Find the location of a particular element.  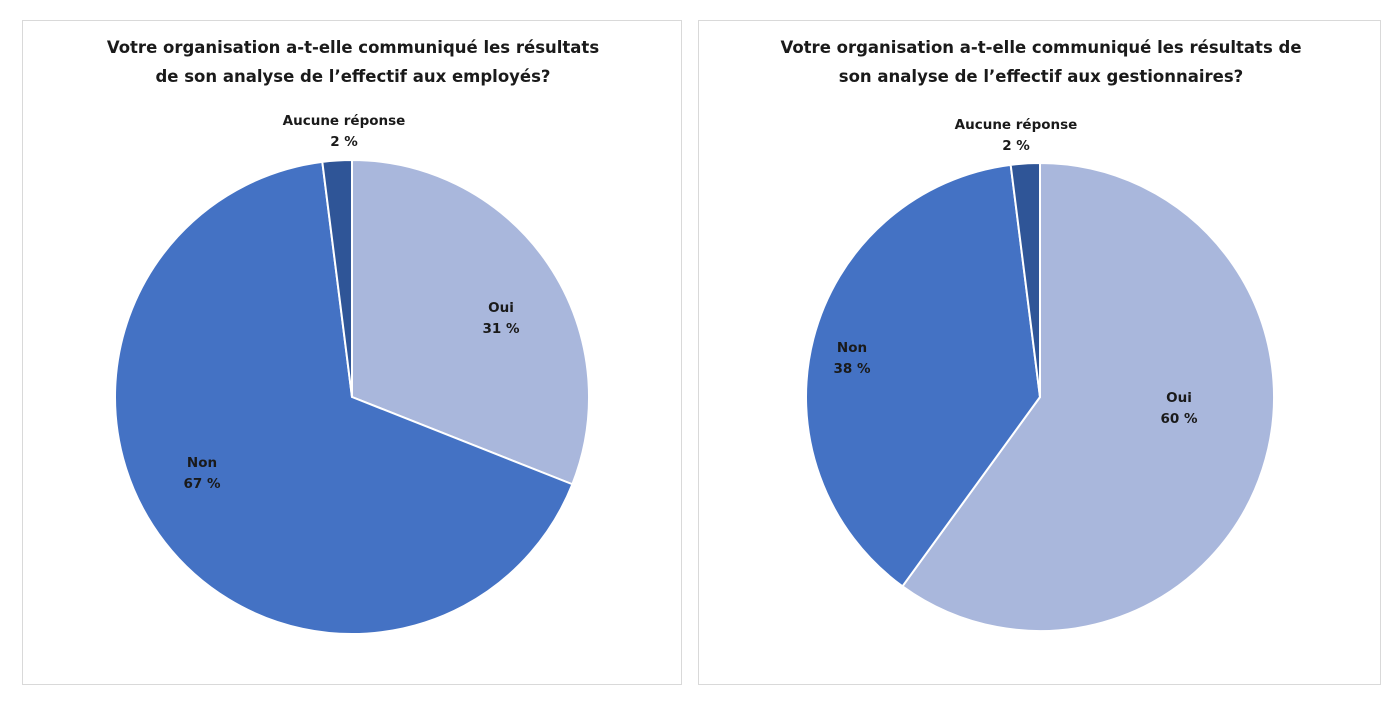

slice-value-oui: 60 % is located at coordinates (1178, 419).